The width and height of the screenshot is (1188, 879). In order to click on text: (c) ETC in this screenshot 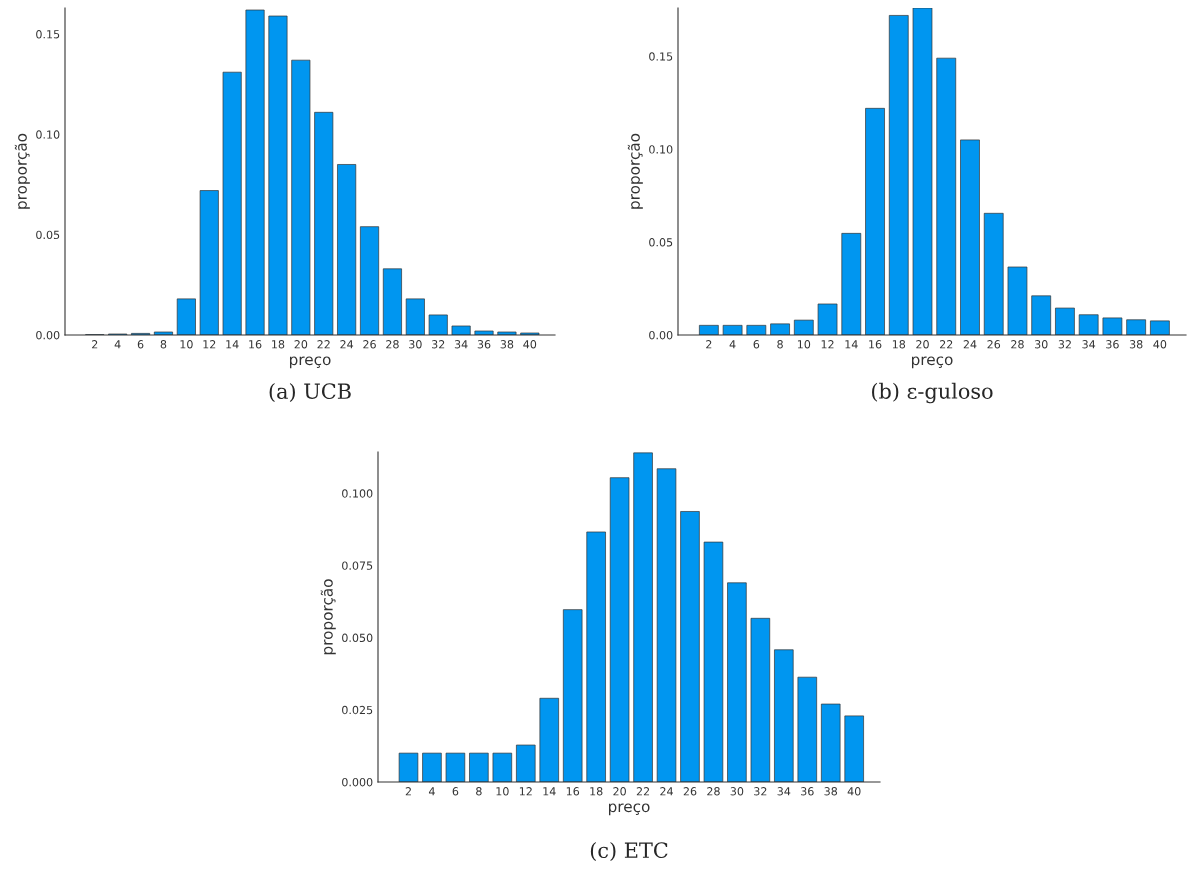, I will do `click(629, 851)`.